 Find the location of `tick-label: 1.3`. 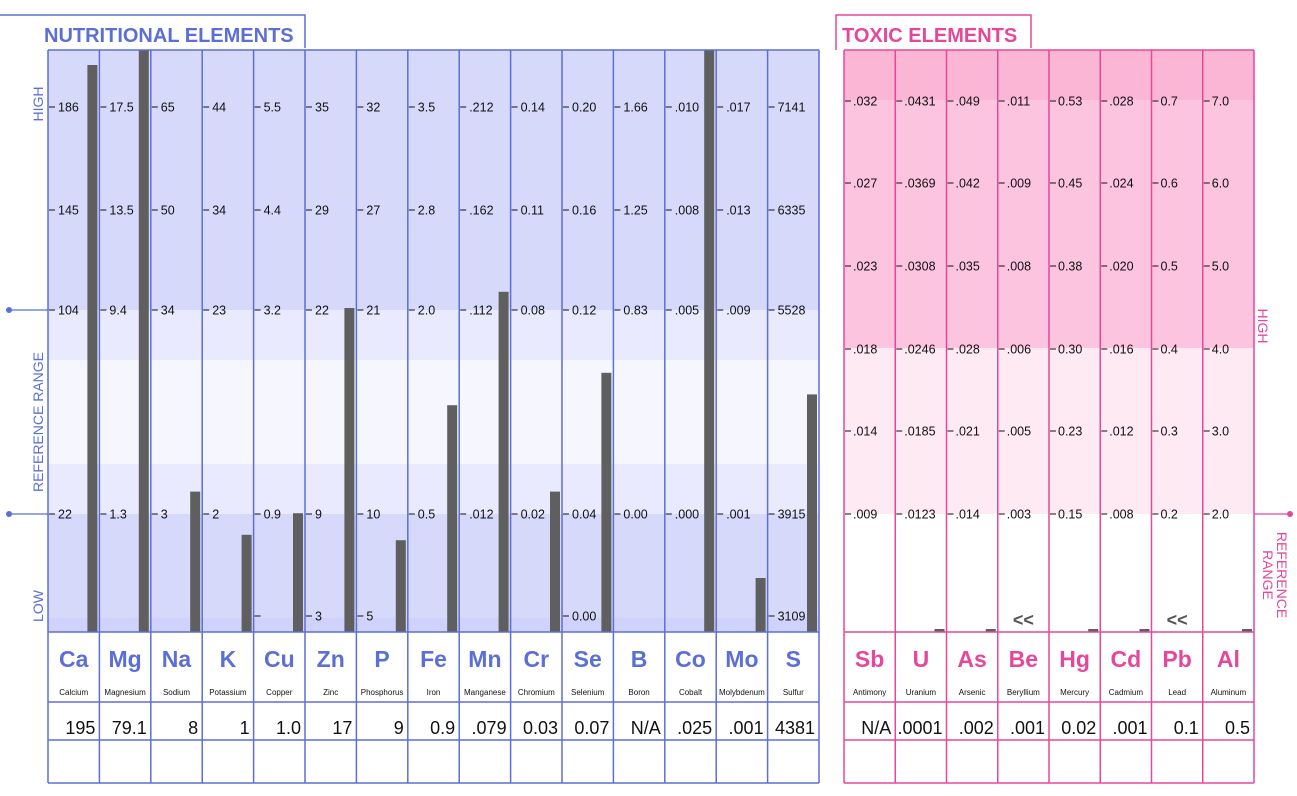

tick-label: 1.3 is located at coordinates (117, 515).